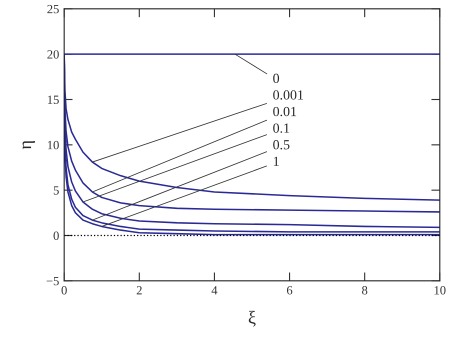 Image resolution: width=452 pixels, height=340 pixels. What do you see at coordinates (440, 290) in the screenshot?
I see `x-tick-label: 10` at bounding box center [440, 290].